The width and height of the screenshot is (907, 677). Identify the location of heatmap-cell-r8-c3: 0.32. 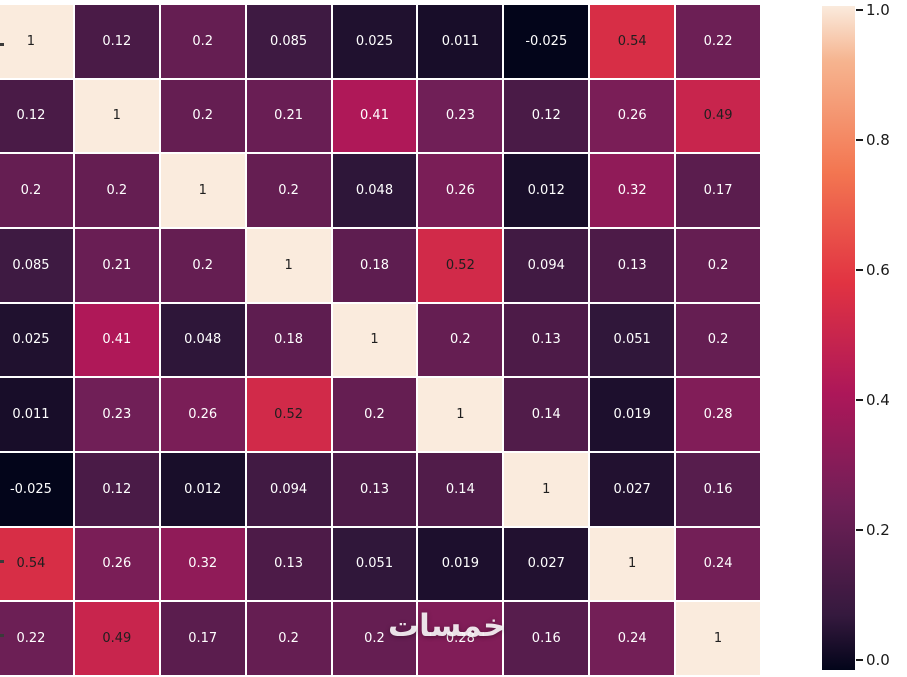
(202, 564).